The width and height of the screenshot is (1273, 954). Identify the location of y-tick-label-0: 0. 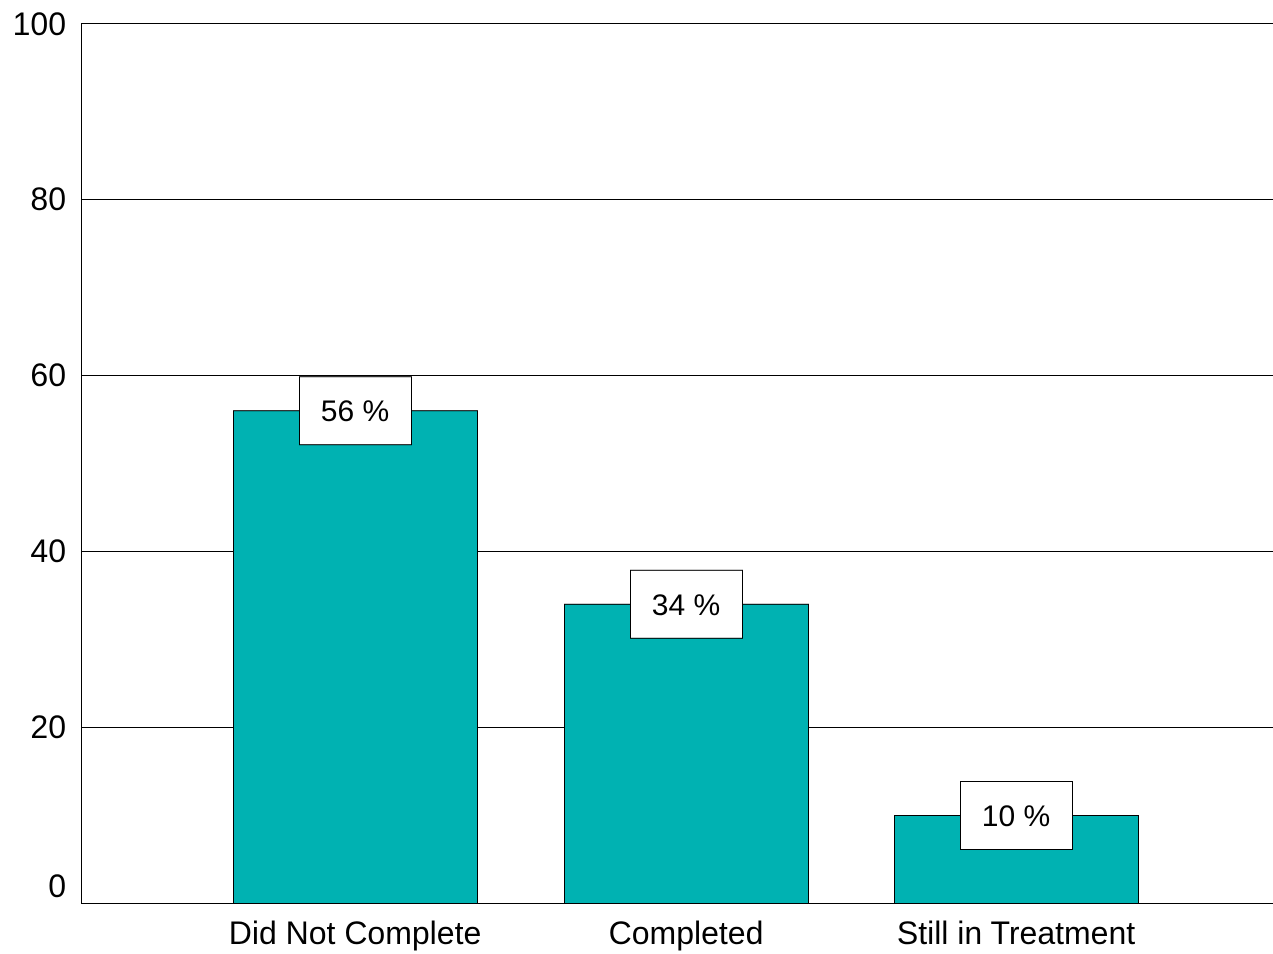
(57, 886).